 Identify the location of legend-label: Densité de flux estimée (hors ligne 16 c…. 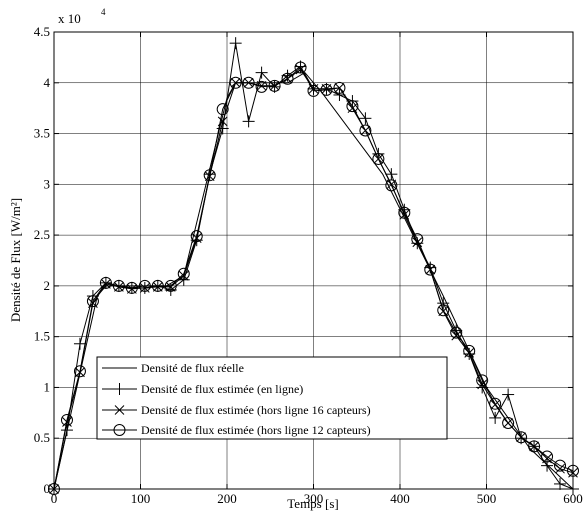
(256, 410).